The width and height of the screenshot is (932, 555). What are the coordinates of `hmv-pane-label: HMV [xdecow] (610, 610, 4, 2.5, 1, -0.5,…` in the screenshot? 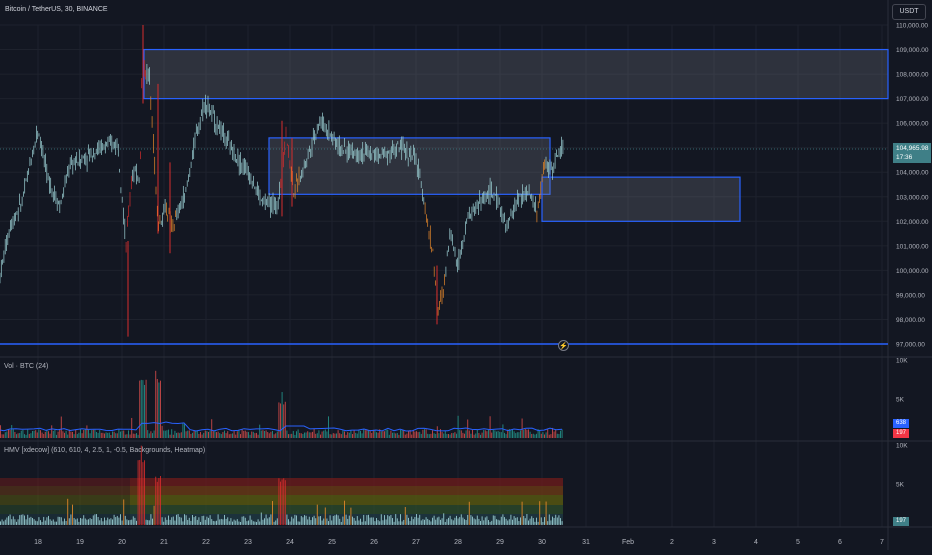 It's located at (105, 450).